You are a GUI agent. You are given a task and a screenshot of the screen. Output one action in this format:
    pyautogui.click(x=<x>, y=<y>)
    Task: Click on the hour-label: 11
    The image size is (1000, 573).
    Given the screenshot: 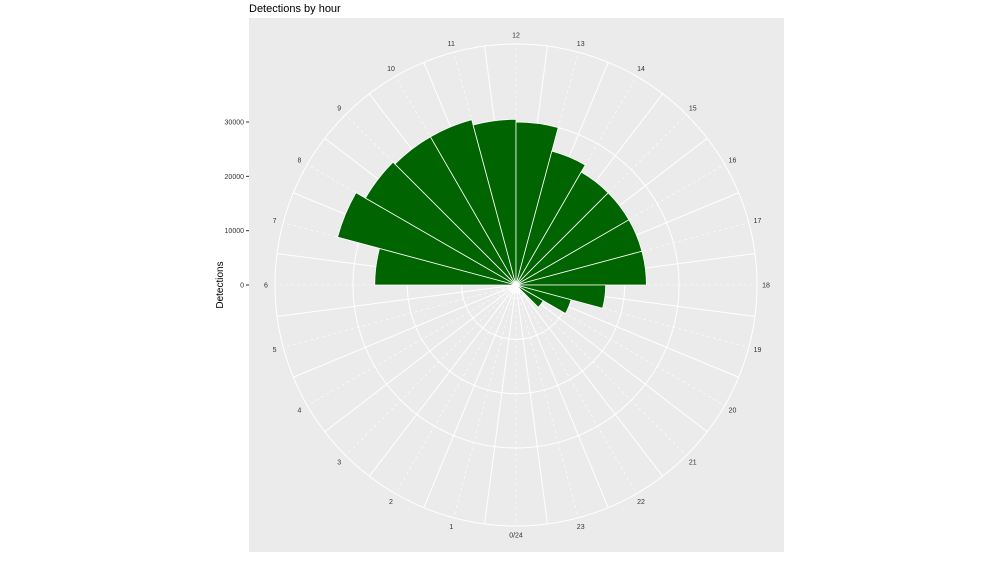 What is the action you would take?
    pyautogui.click(x=451, y=44)
    